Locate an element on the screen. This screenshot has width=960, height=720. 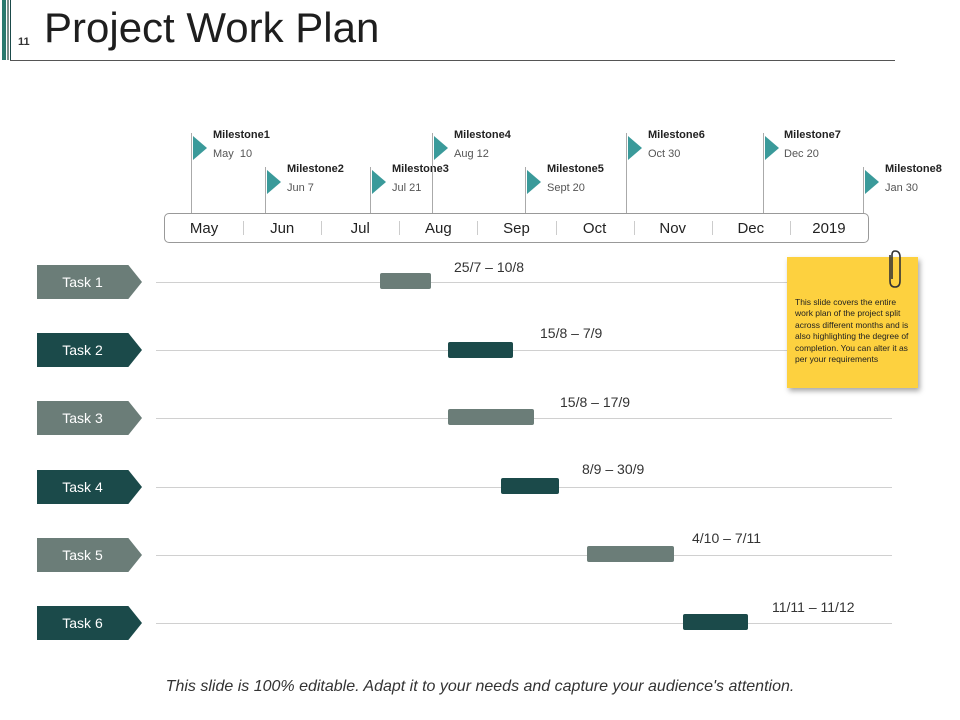
paperclip-icon is located at coordinates (895, 269).